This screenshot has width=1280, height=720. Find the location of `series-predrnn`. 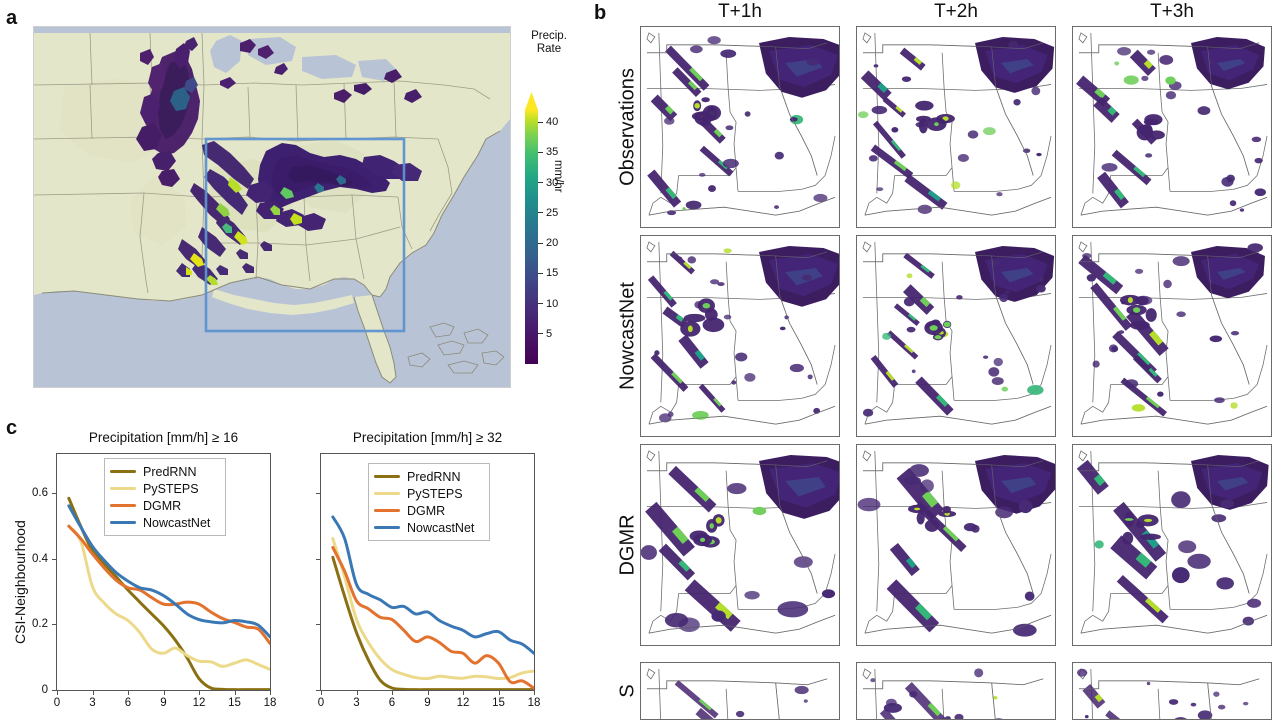

series-predrnn is located at coordinates (432, 622).